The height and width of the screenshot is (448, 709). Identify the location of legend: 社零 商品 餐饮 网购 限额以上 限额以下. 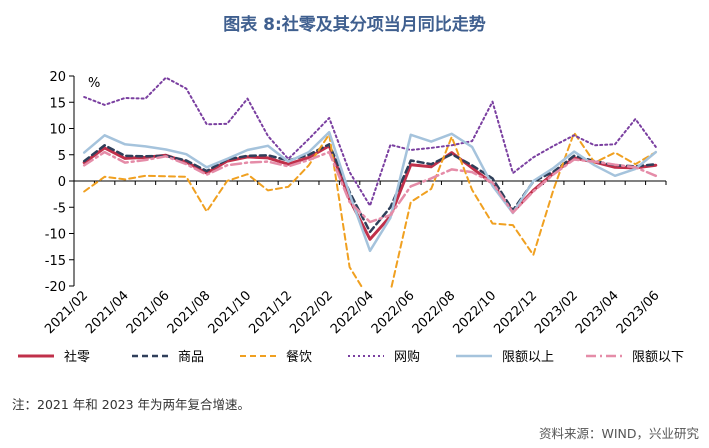
(351, 357).